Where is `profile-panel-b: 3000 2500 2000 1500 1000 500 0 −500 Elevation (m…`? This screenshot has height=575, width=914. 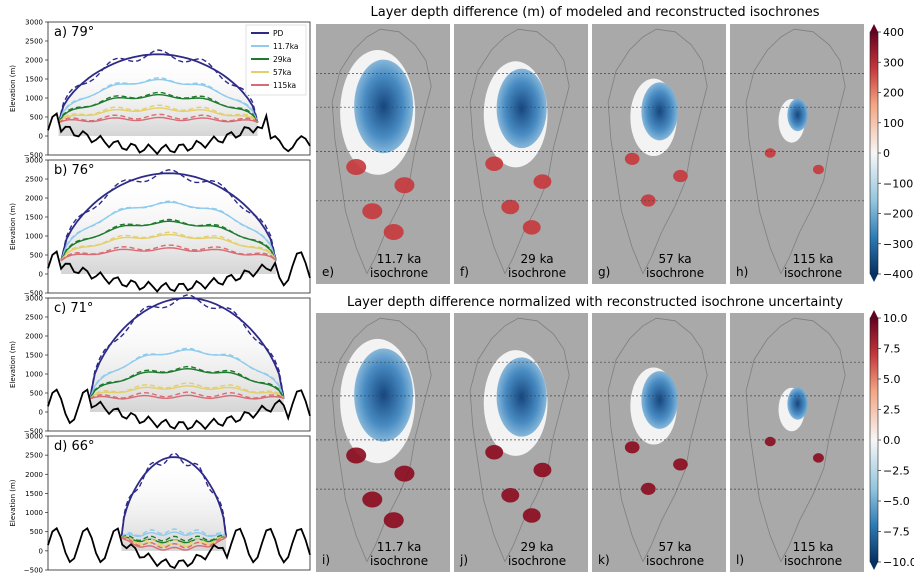
profile-panel-b: 3000 2500 2000 1500 1000 500 0 −500 Elevation (m… is located at coordinates (160, 227).